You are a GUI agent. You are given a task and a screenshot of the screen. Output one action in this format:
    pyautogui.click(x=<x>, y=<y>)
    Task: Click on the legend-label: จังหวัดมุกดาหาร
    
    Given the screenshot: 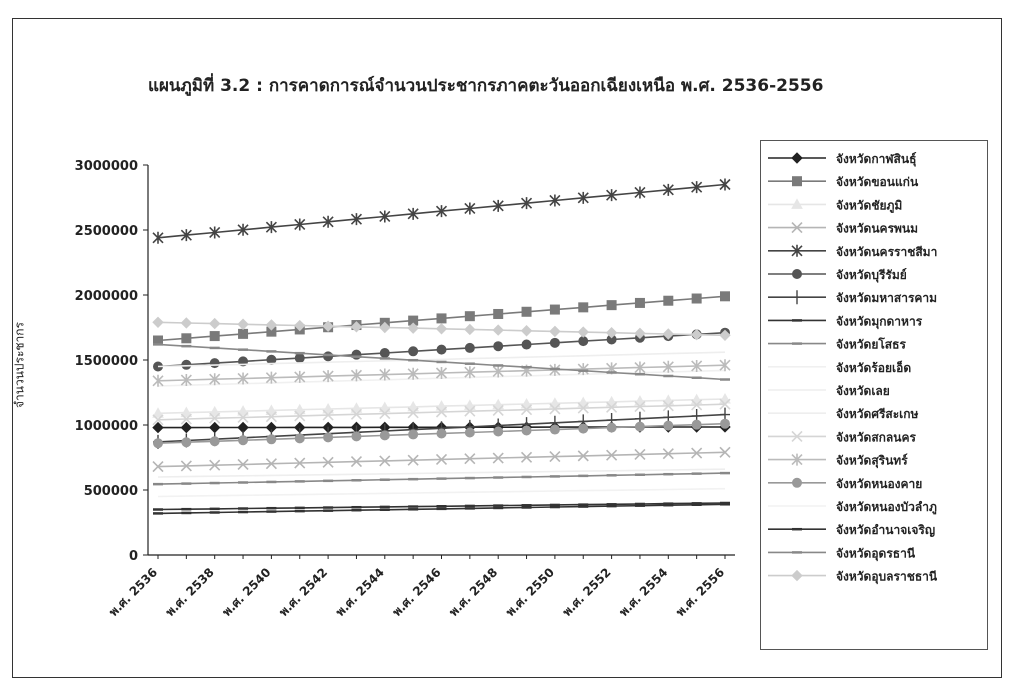 What is the action you would take?
    pyautogui.click(x=879, y=321)
    